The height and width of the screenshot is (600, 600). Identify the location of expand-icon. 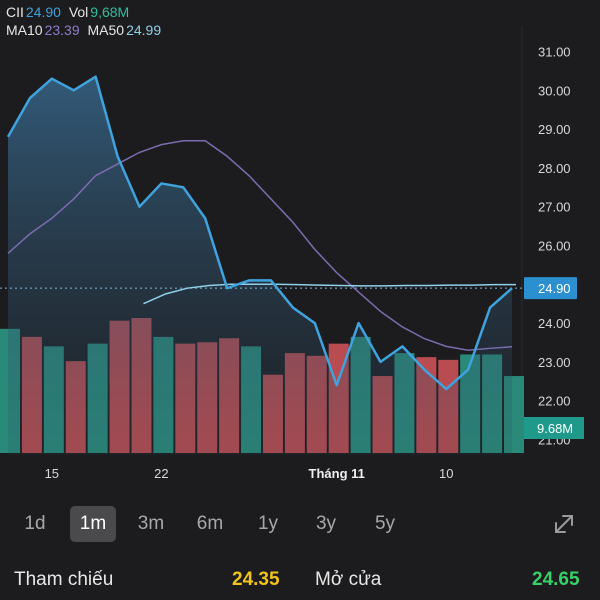
(564, 524).